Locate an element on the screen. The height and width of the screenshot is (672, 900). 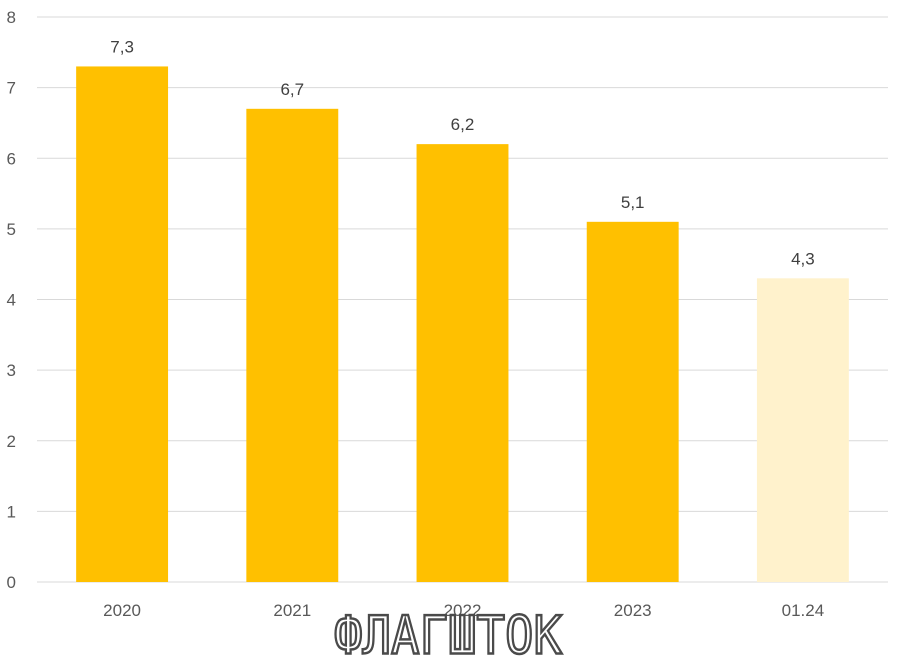
y-tick-label: 4 is located at coordinates (11, 300).